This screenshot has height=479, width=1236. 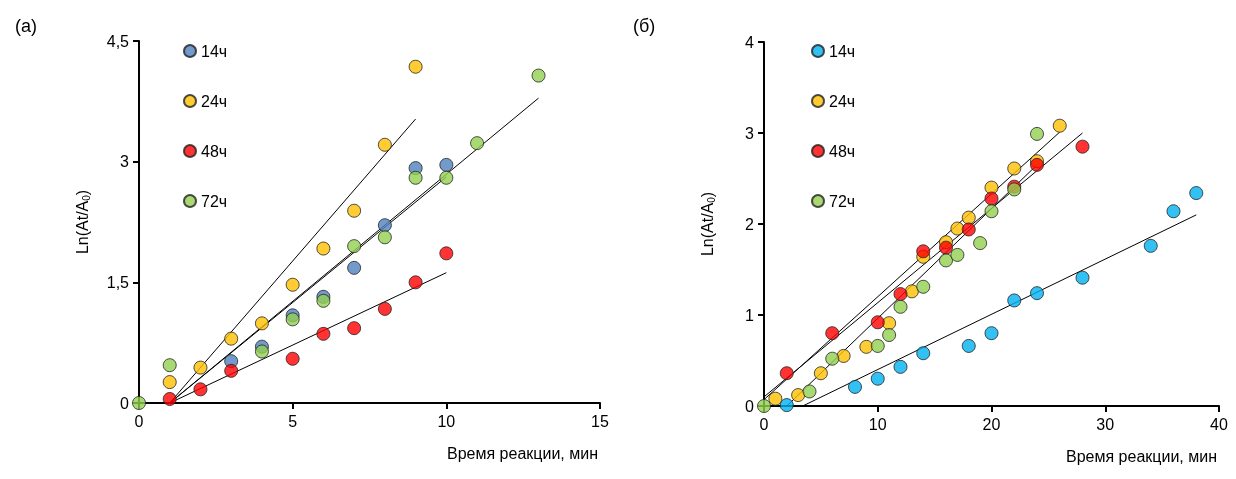 What do you see at coordinates (1105, 424) in the screenshot?
I see `x-tick-label: 30` at bounding box center [1105, 424].